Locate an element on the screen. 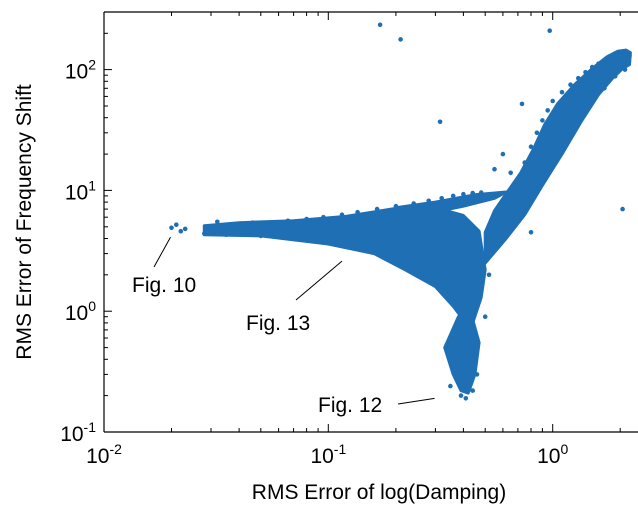 This screenshot has width=638, height=506. x-tick-label: 10⁰ is located at coordinates (552, 454).